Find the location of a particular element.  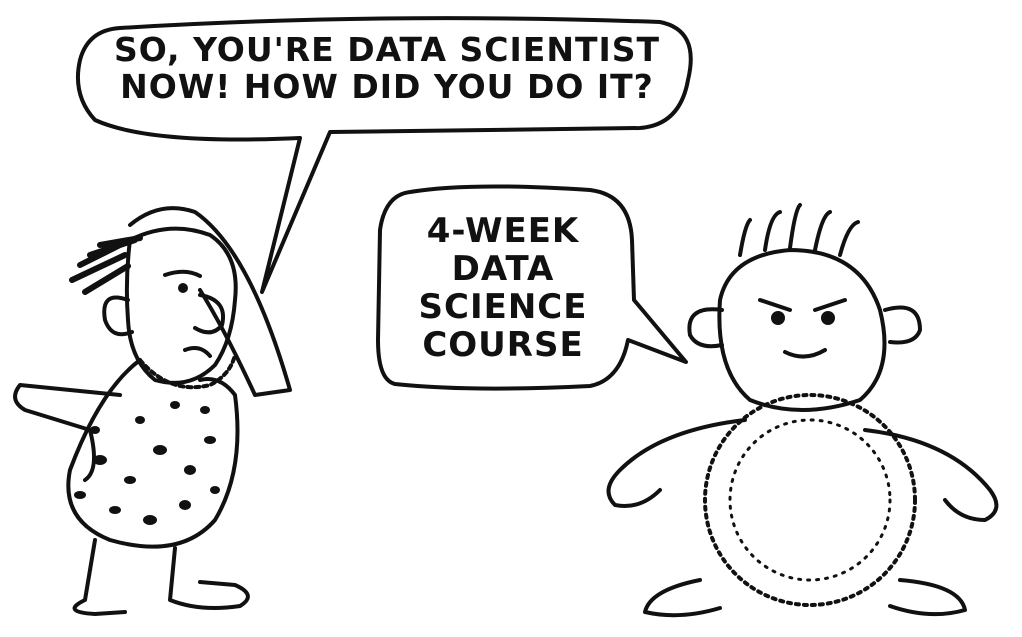

raised-arm is located at coordinates (210, 301).